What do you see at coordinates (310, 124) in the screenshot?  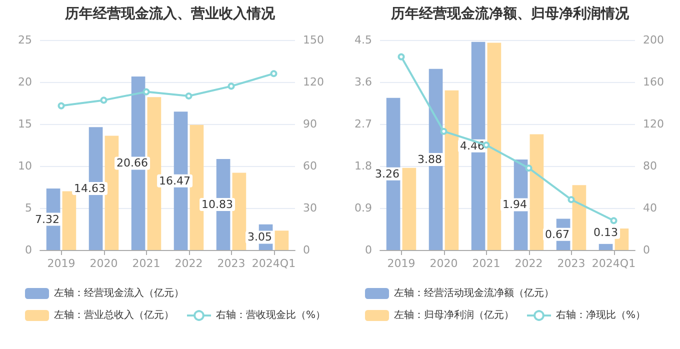 I see `y2-tick-label: 90` at bounding box center [310, 124].